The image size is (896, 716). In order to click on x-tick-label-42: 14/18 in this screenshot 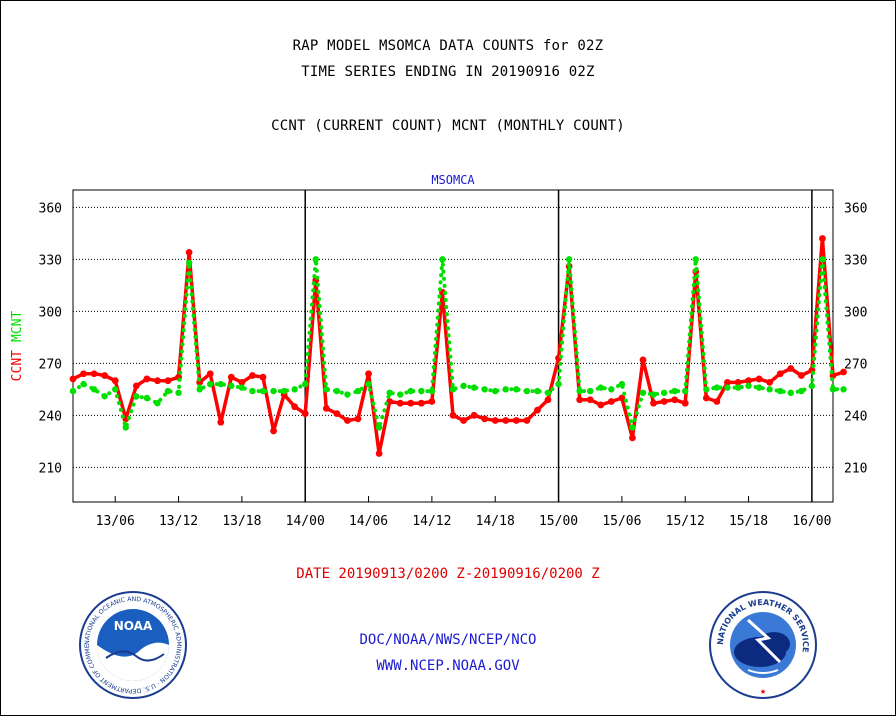, I will do `click(495, 521)`.